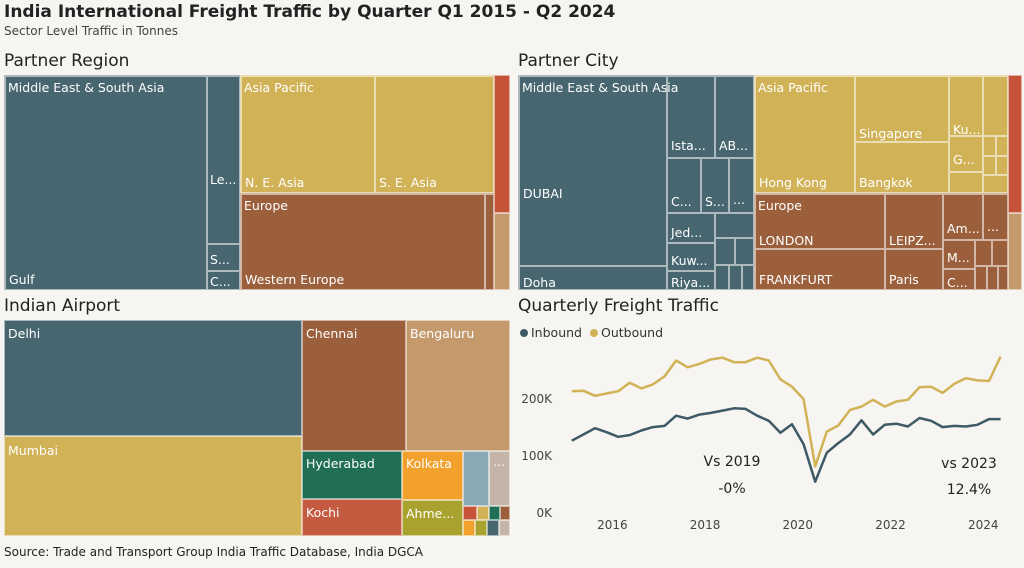 The image size is (1024, 568). What do you see at coordinates (476, 478) in the screenshot?
I see `airport-other-blue` at bounding box center [476, 478].